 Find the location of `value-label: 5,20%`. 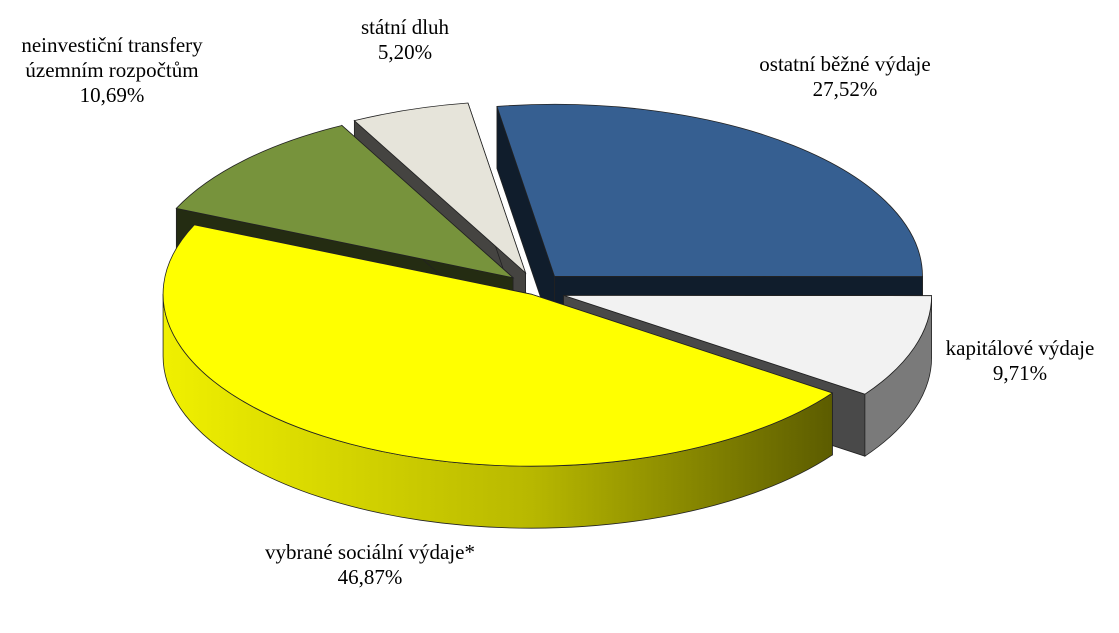

value-label: 5,20% is located at coordinates (405, 52).